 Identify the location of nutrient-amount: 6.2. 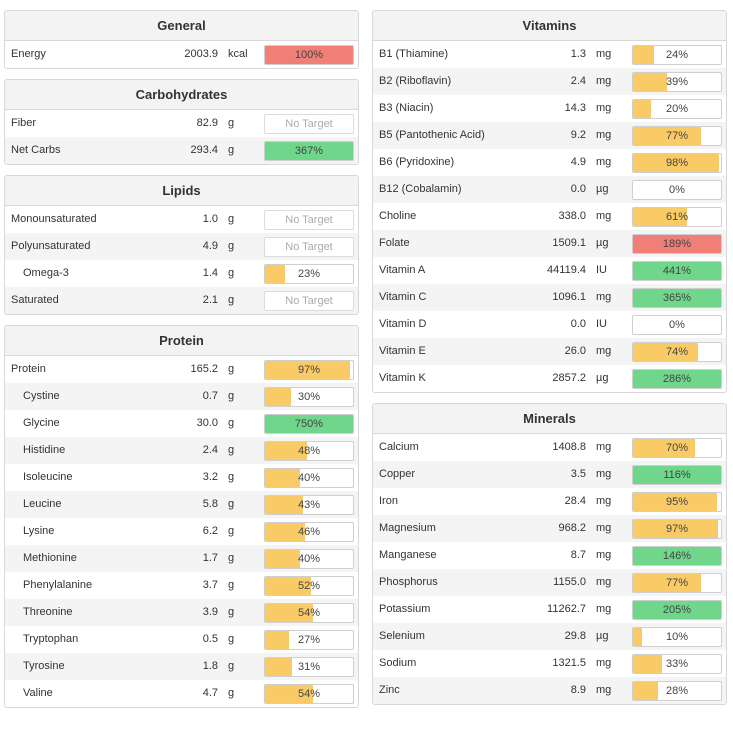
(210, 531).